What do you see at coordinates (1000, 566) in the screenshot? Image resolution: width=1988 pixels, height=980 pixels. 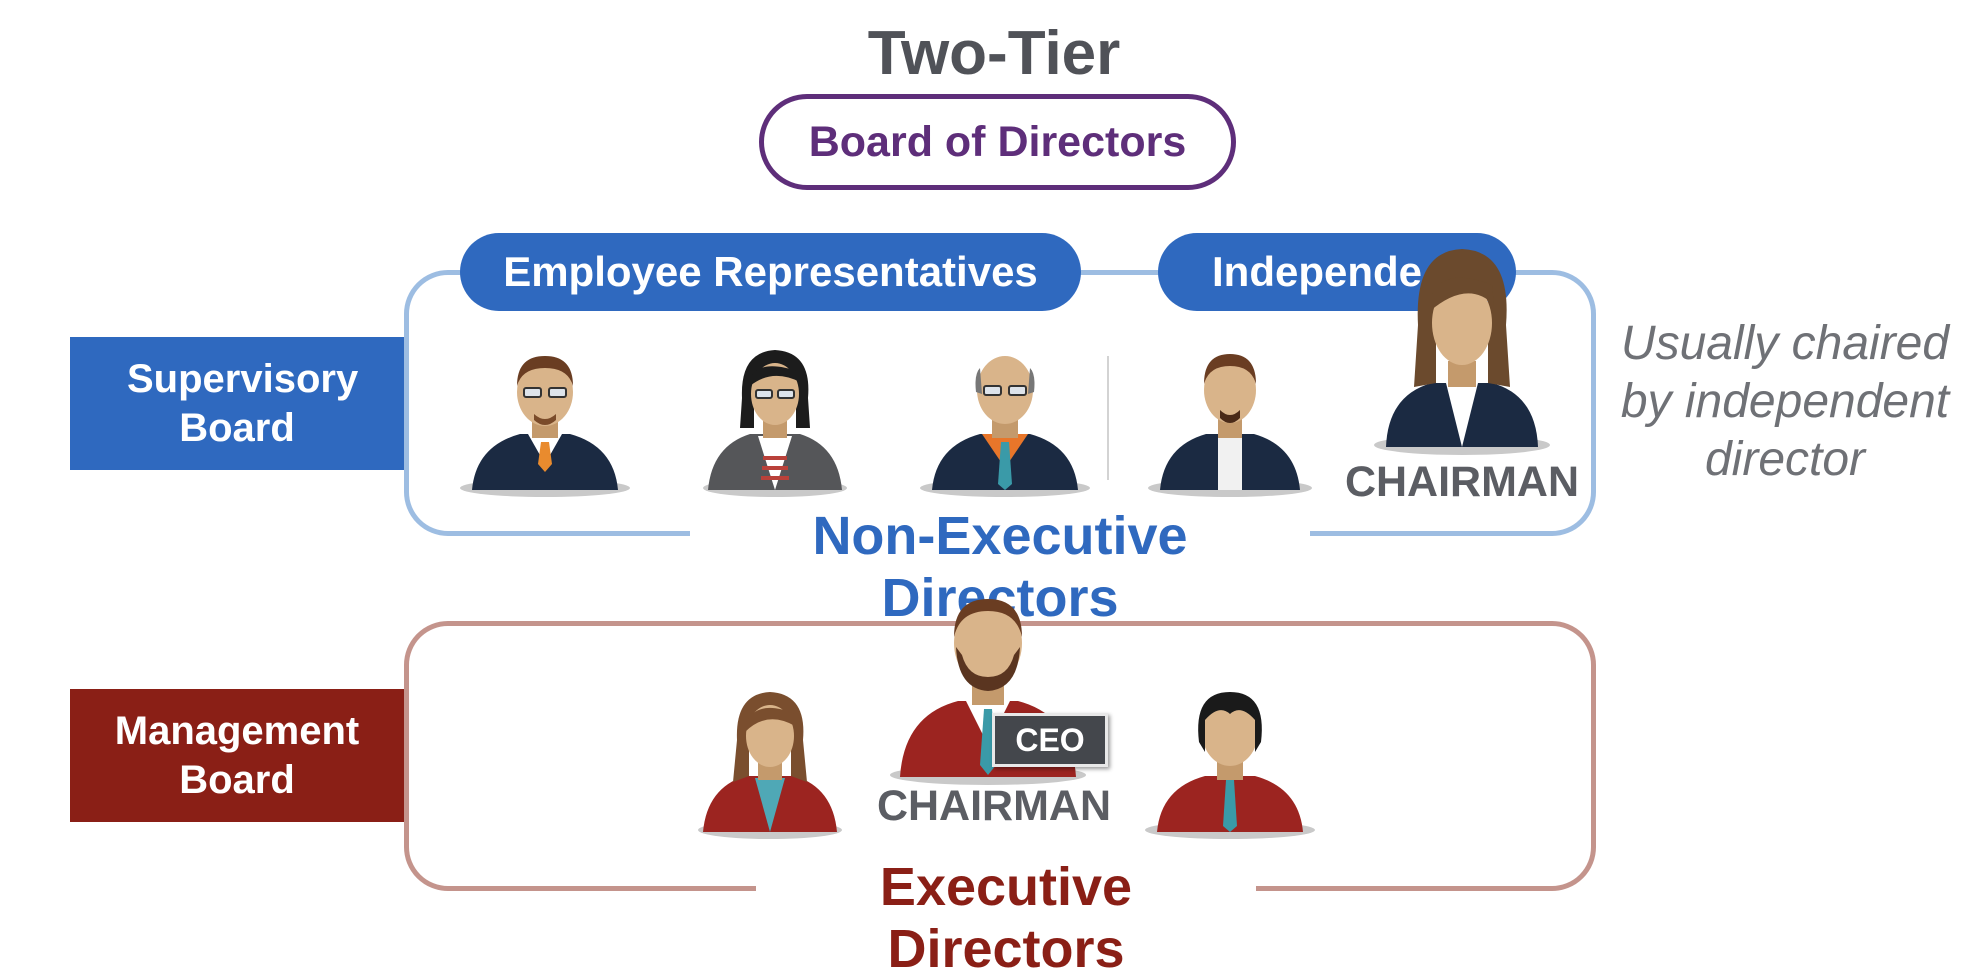 I see `non-executive-directors-label: Non-Executive Directors` at bounding box center [1000, 566].